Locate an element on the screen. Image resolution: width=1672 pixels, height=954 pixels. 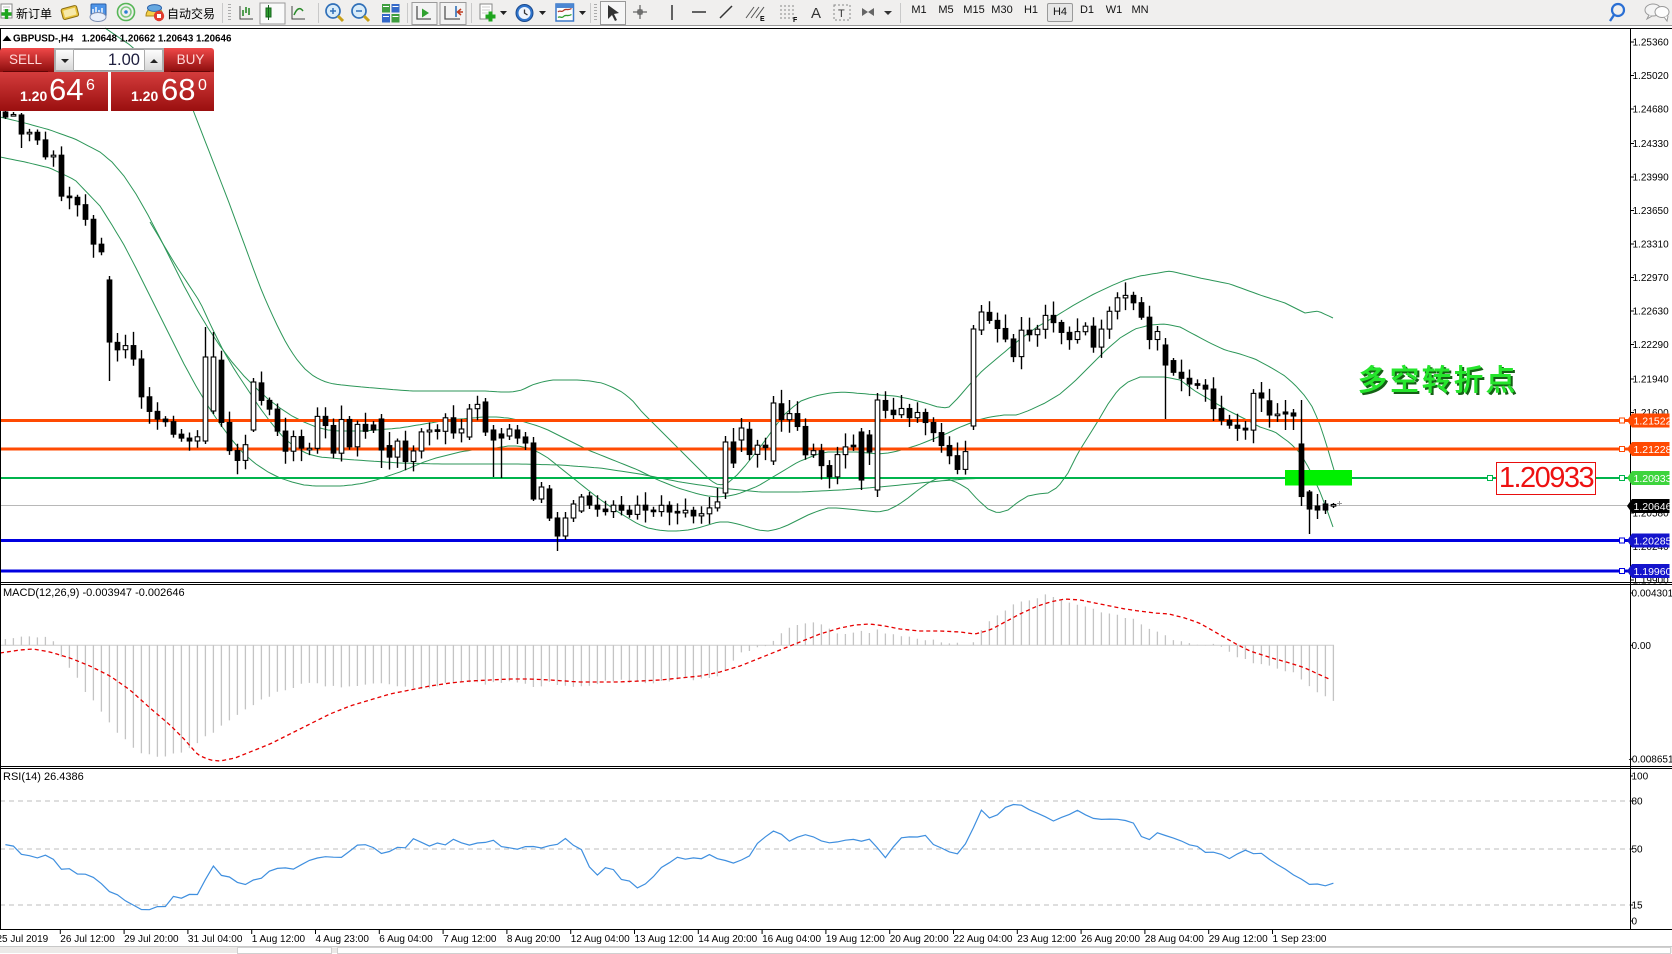
svg-text: 1 Sep 23:00 is located at coordinates (1300, 939).